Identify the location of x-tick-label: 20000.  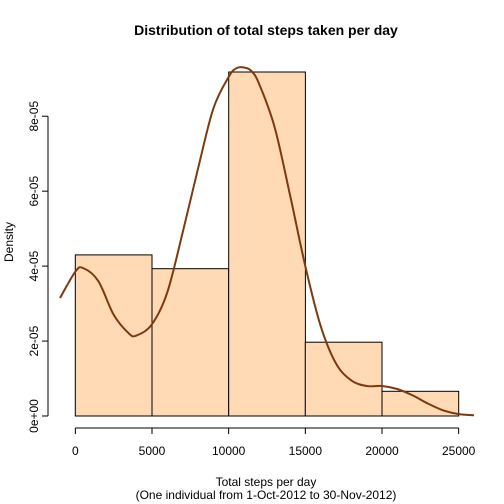
(382, 451).